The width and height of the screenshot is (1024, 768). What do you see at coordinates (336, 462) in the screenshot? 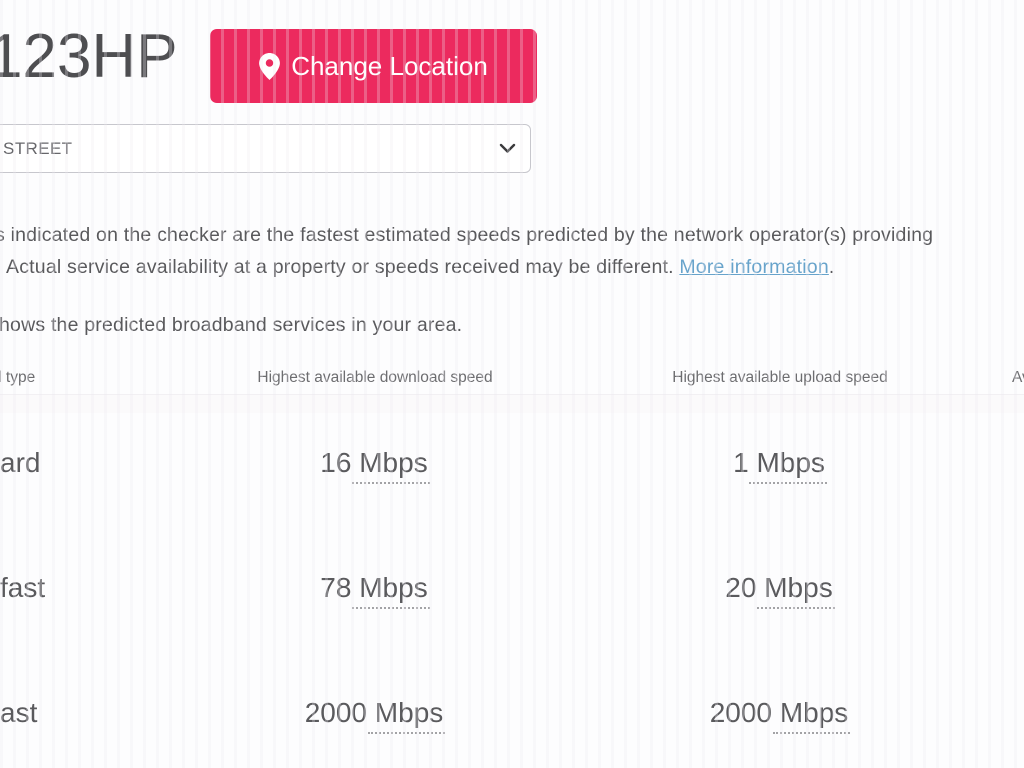
I see `download-speed-value: 16` at bounding box center [336, 462].